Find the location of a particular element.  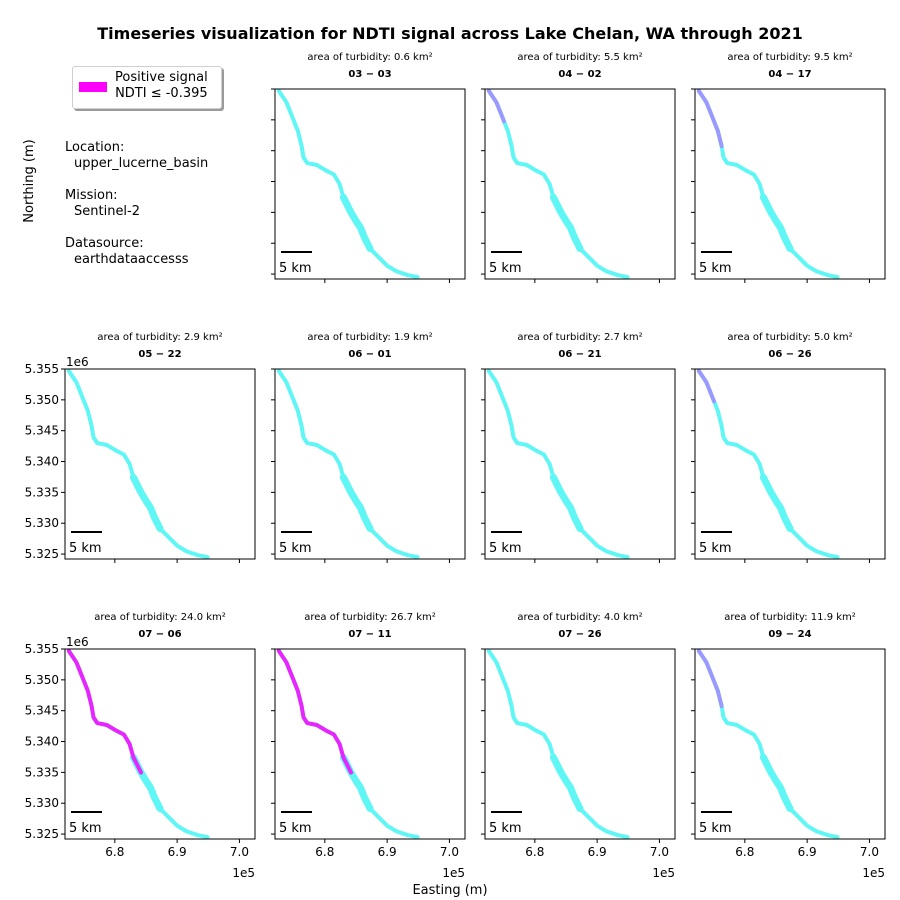

panel-date-label: 03 − 03 is located at coordinates (369, 74).